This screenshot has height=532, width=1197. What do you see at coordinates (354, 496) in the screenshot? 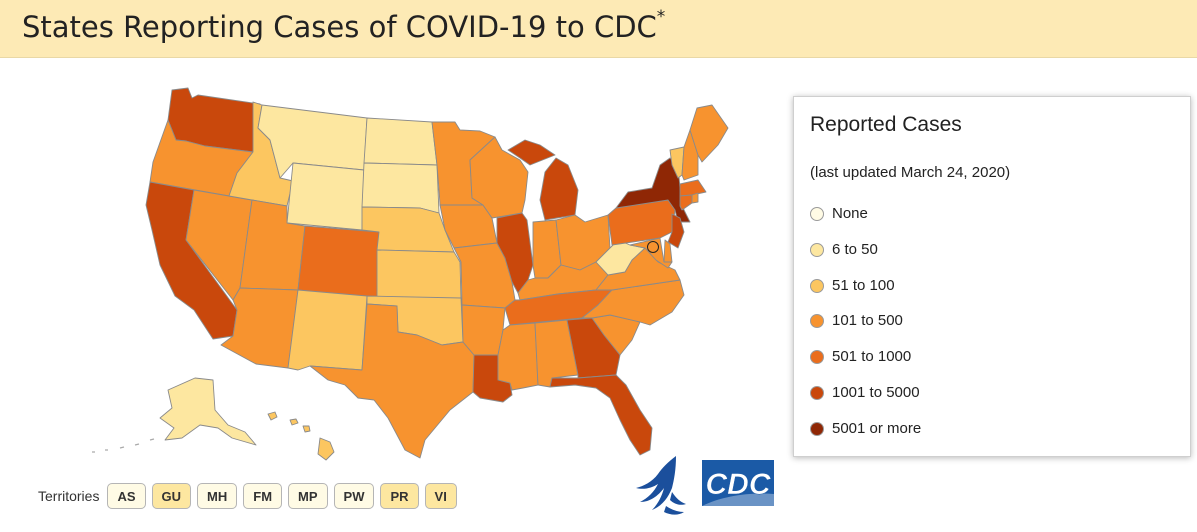
I see `territory-button-pw: PW` at bounding box center [354, 496].